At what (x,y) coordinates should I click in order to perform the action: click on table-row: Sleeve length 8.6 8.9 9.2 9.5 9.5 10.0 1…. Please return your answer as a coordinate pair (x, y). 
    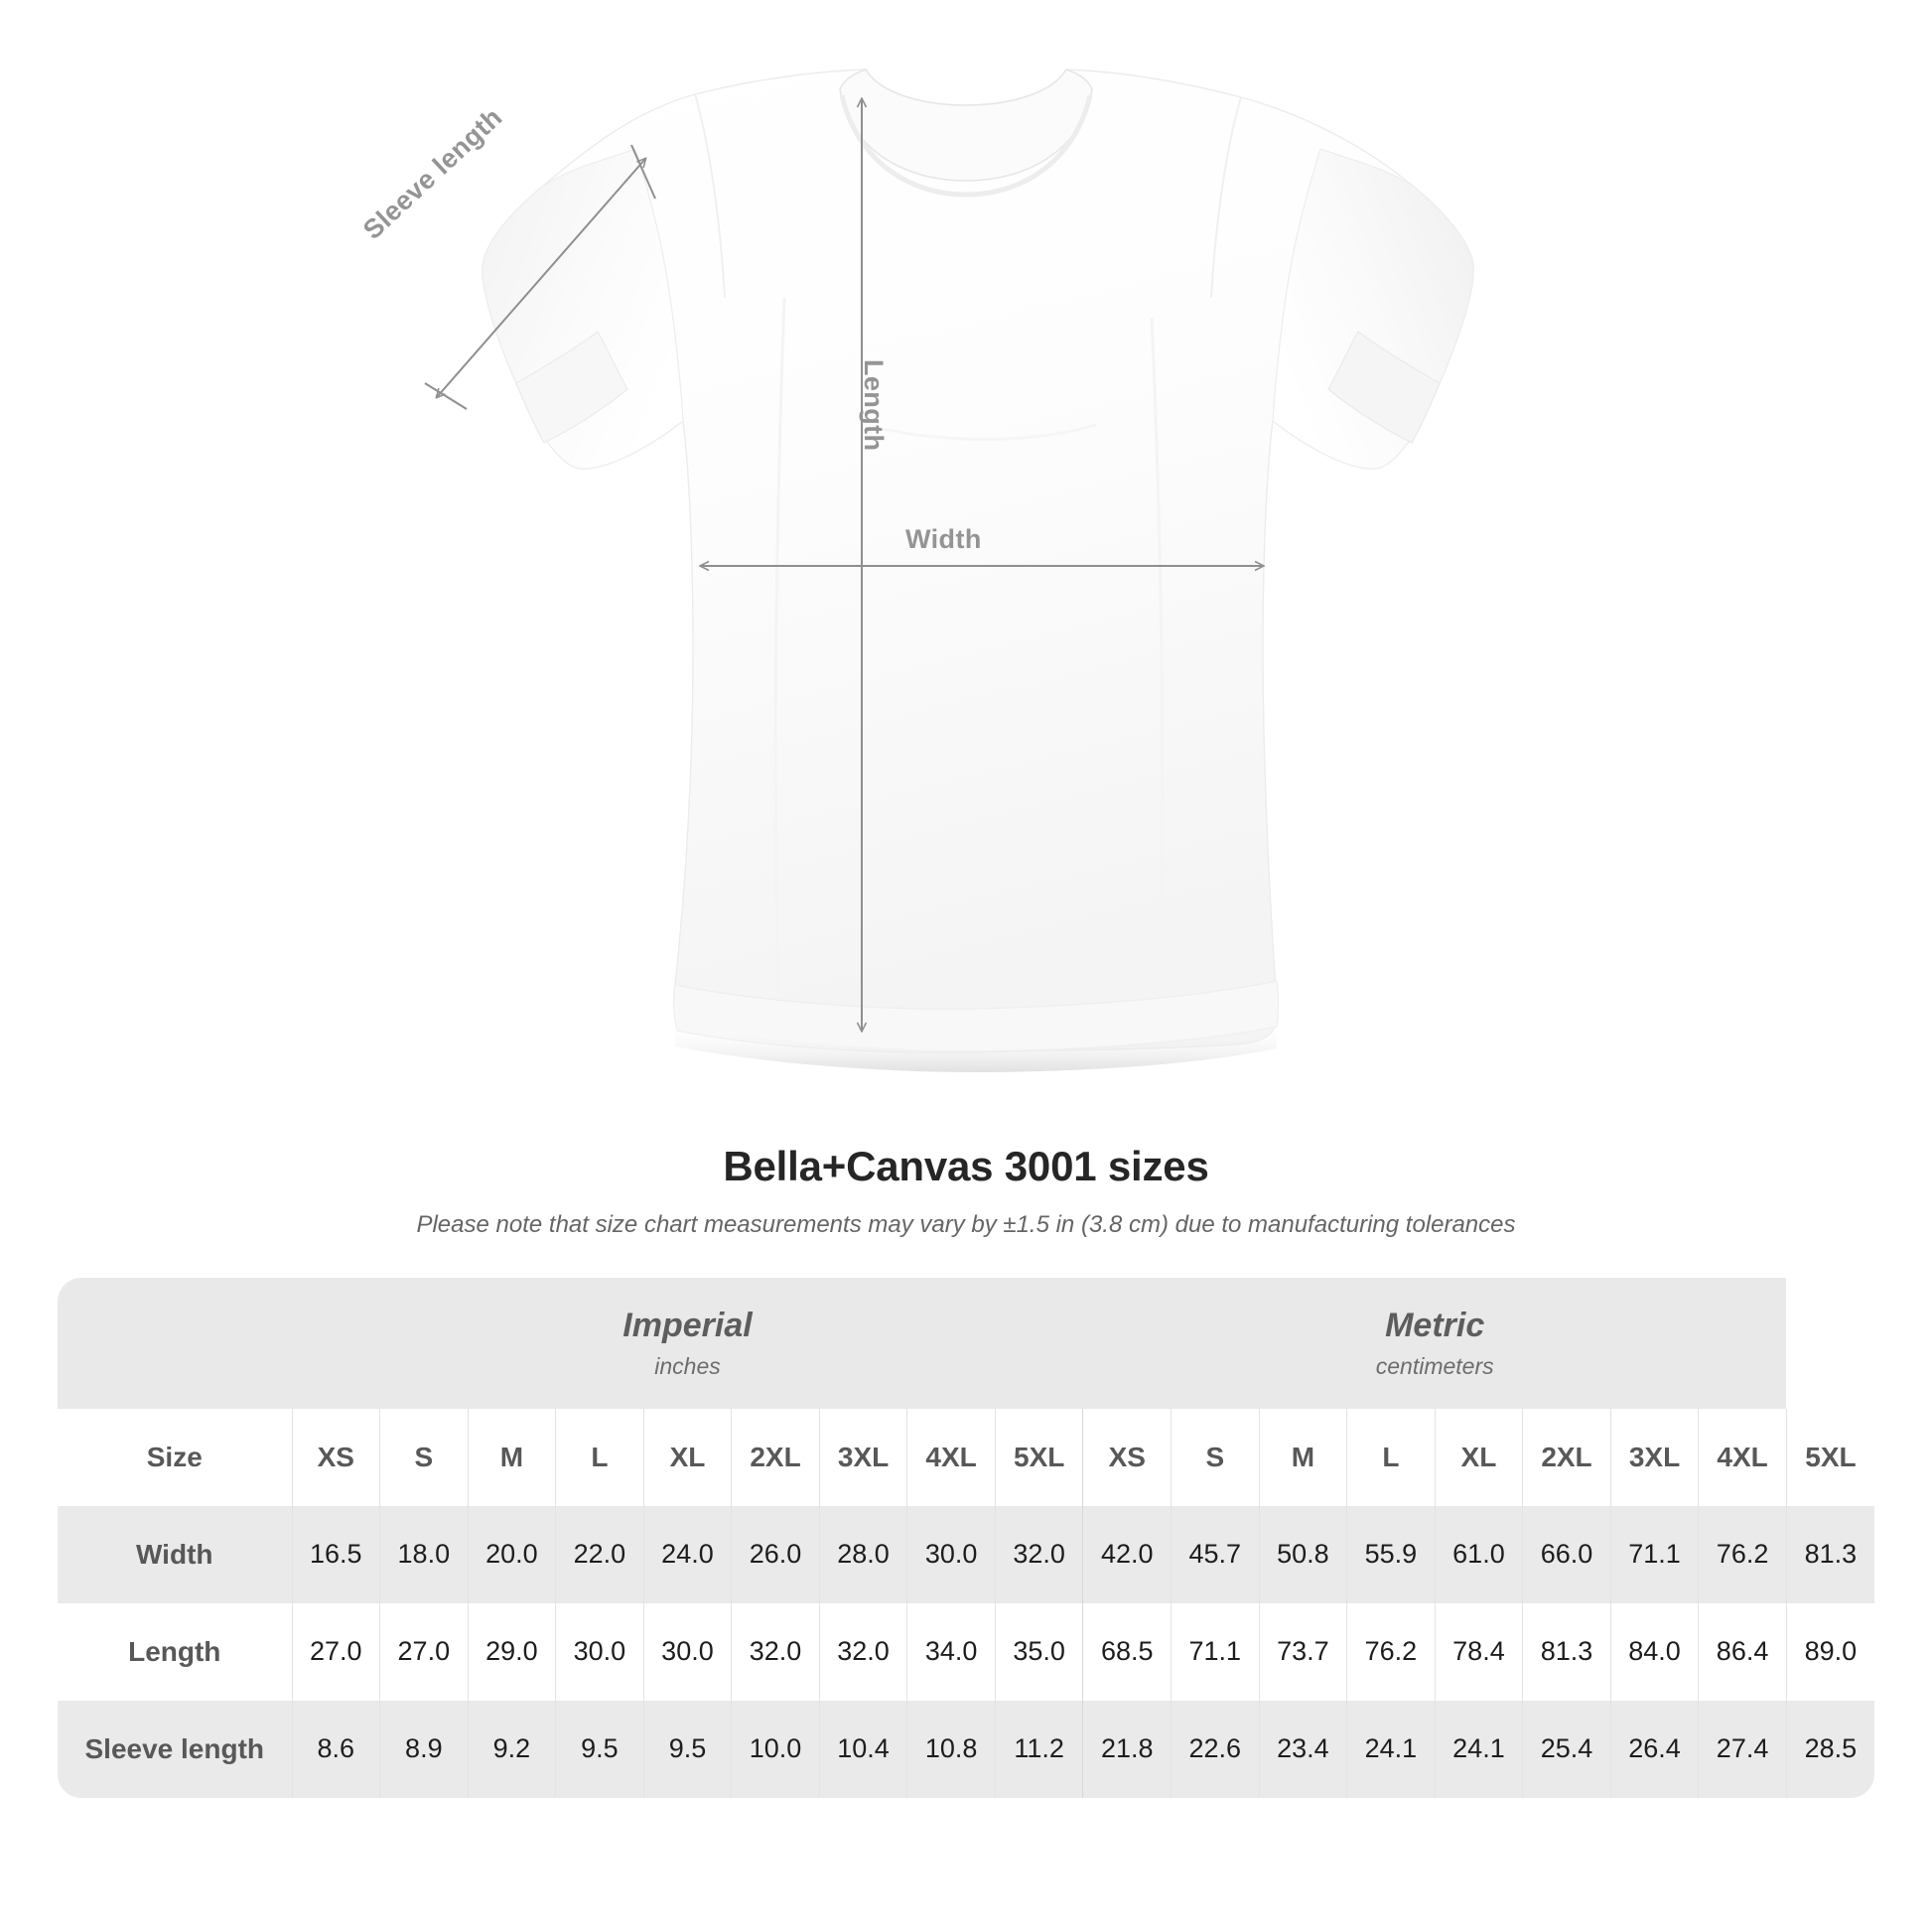
    Looking at the image, I should click on (966, 1749).